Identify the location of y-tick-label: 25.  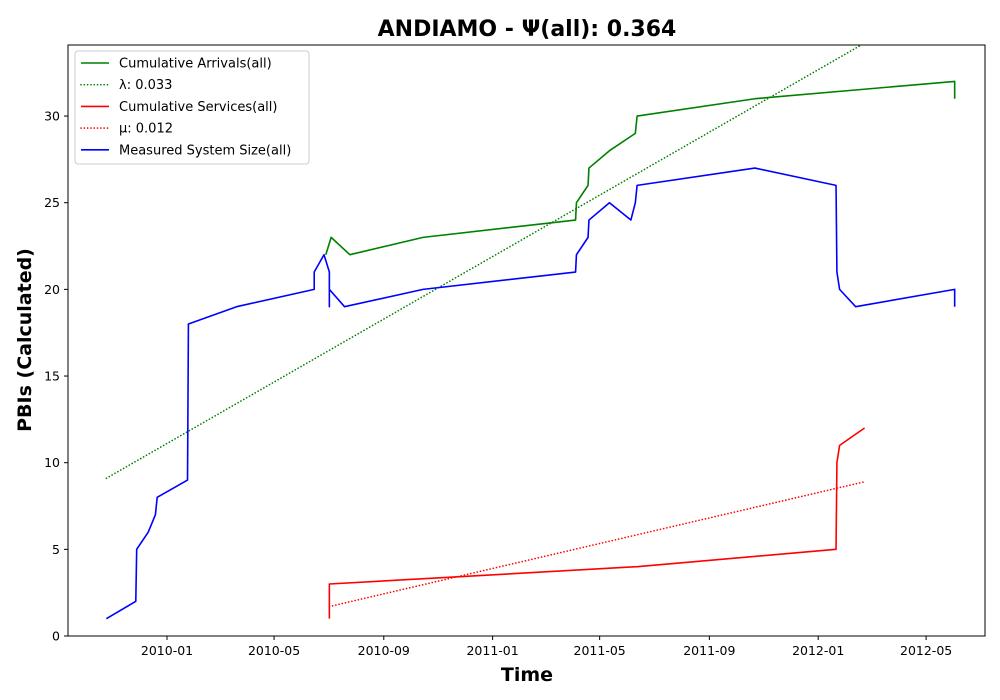
(52, 202).